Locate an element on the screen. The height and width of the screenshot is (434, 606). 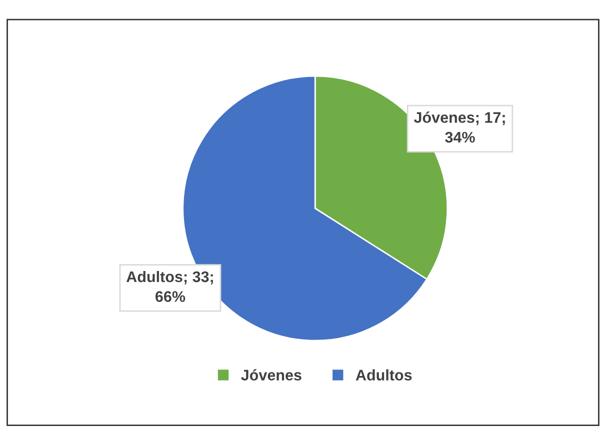
data-label: Adultos; 33; 66% is located at coordinates (169, 286).